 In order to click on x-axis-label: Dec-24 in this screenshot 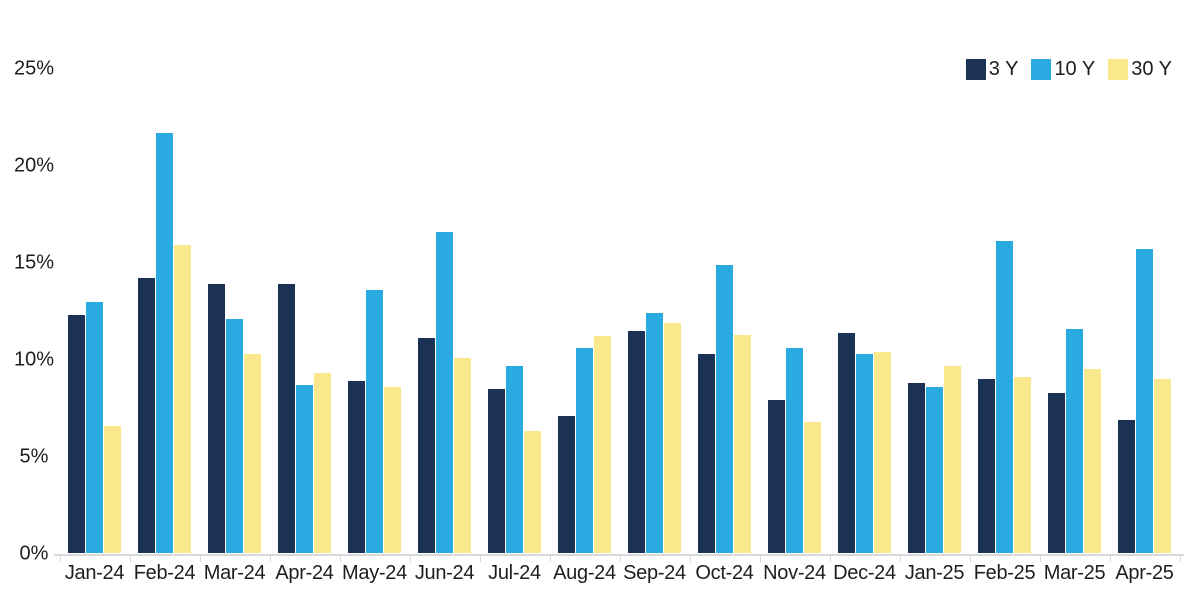, I will do `click(864, 573)`.